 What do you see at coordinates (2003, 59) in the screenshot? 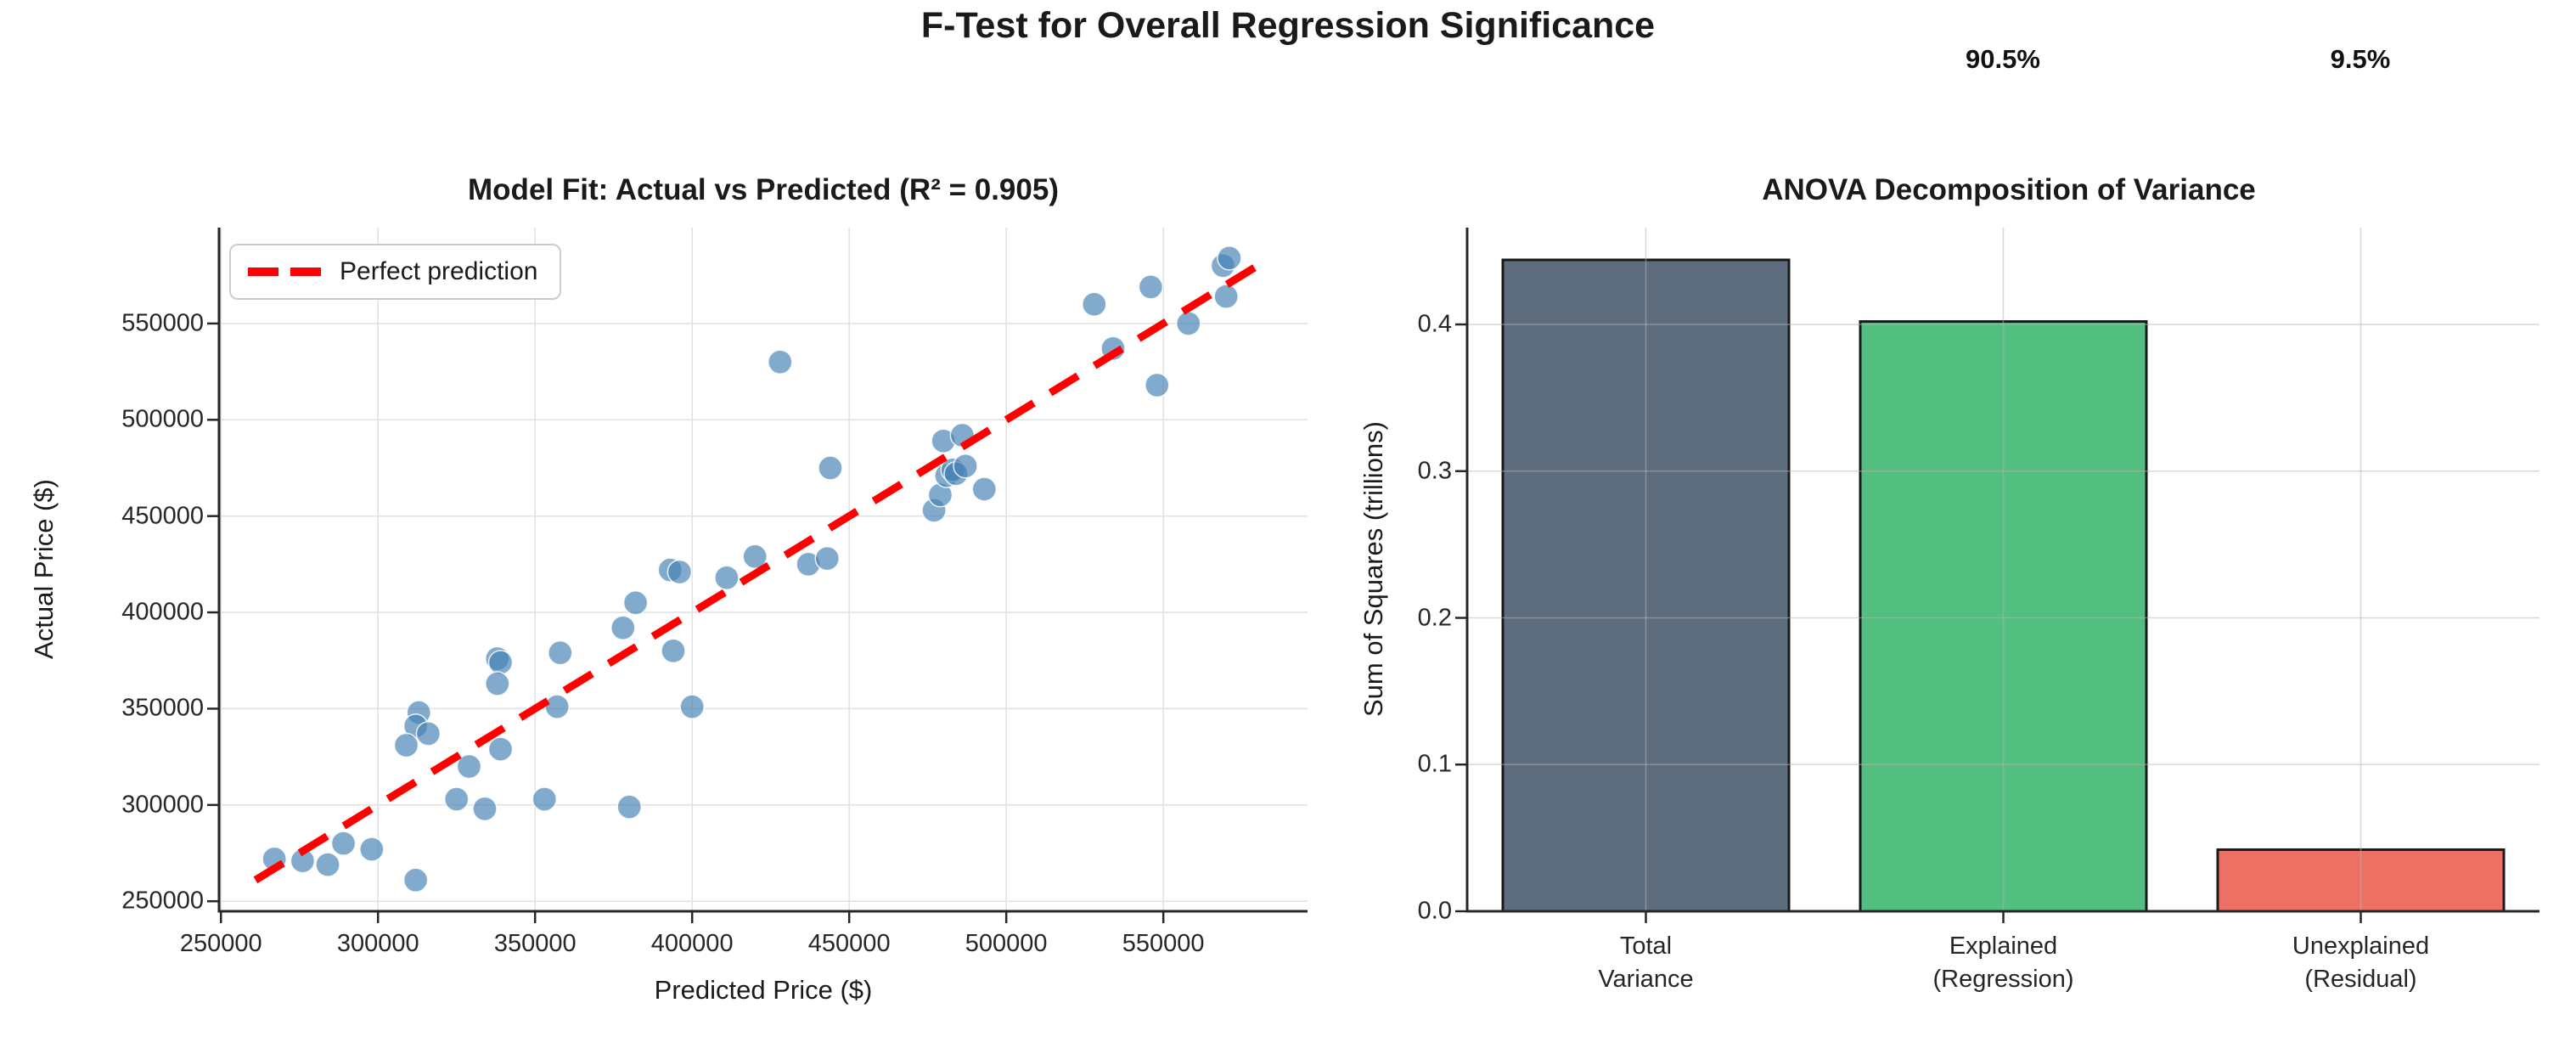
I see `percent-label-explained: 90.5%` at bounding box center [2003, 59].